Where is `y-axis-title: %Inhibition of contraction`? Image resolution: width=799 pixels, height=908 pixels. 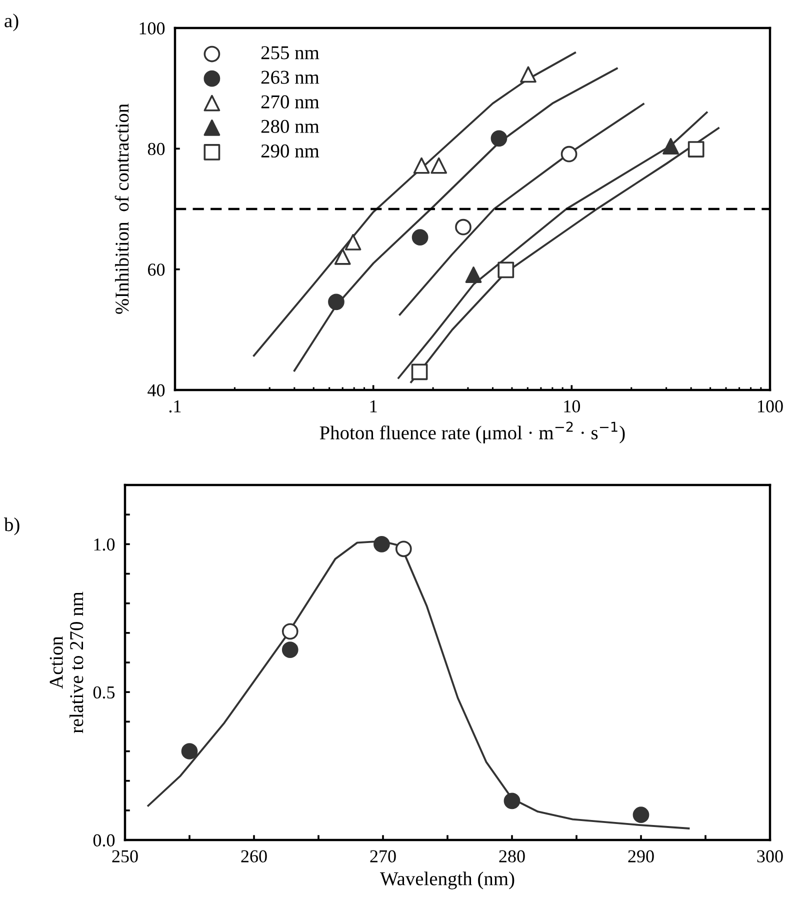 y-axis-title: %Inhibition of contraction is located at coordinates (121, 209).